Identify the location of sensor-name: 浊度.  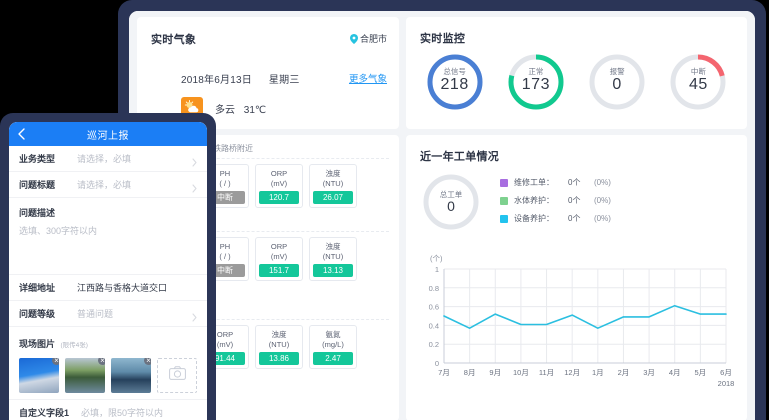
(279, 334).